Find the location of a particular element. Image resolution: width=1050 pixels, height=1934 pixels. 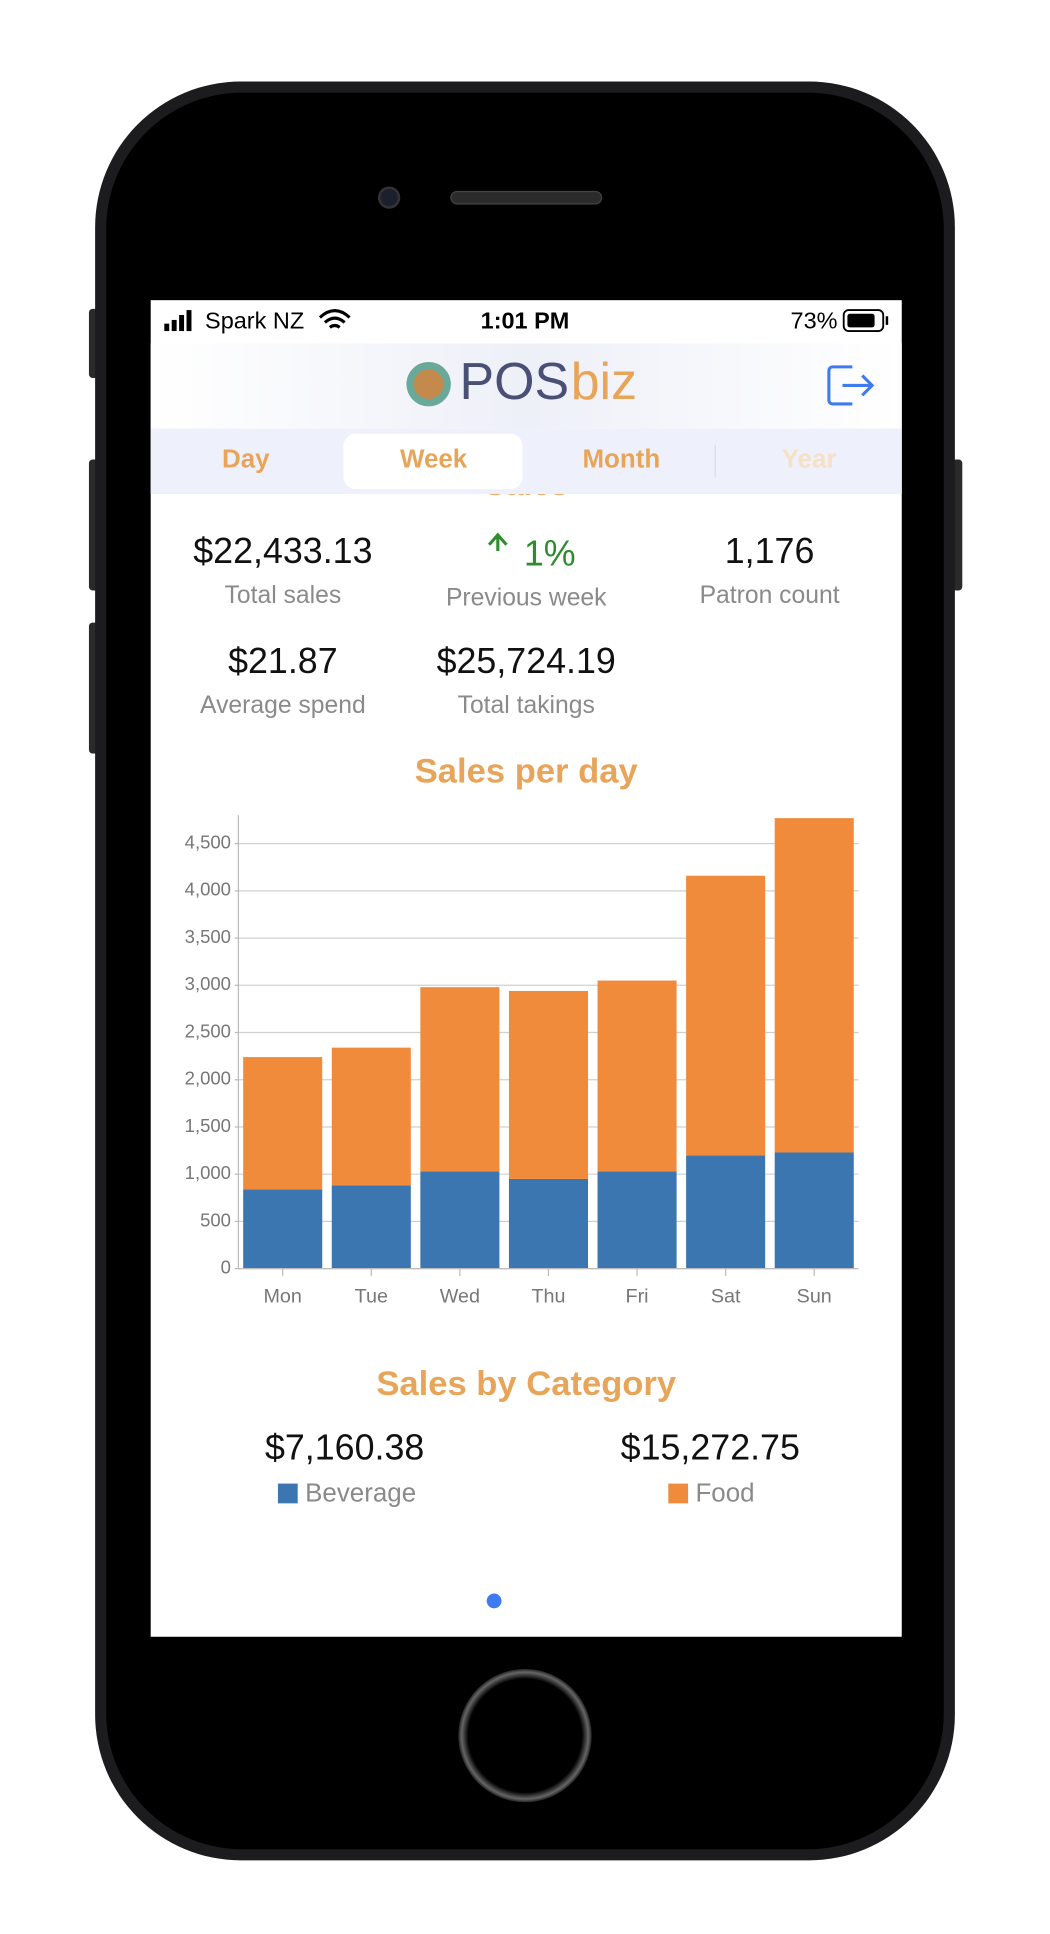

tab-bar: Day Week Month Year is located at coordinates (526, 461).